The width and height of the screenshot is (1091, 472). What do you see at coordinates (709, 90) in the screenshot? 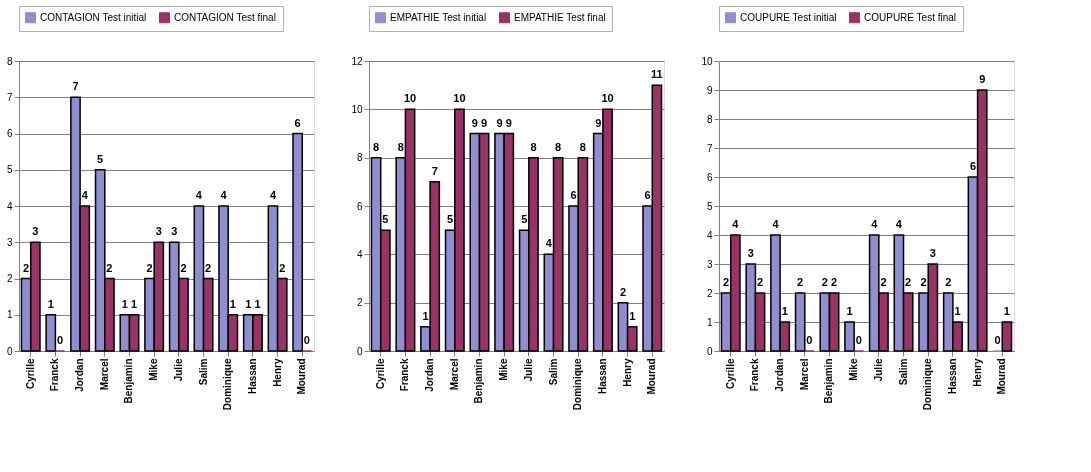
I see `y-tick-label: 9` at bounding box center [709, 90].